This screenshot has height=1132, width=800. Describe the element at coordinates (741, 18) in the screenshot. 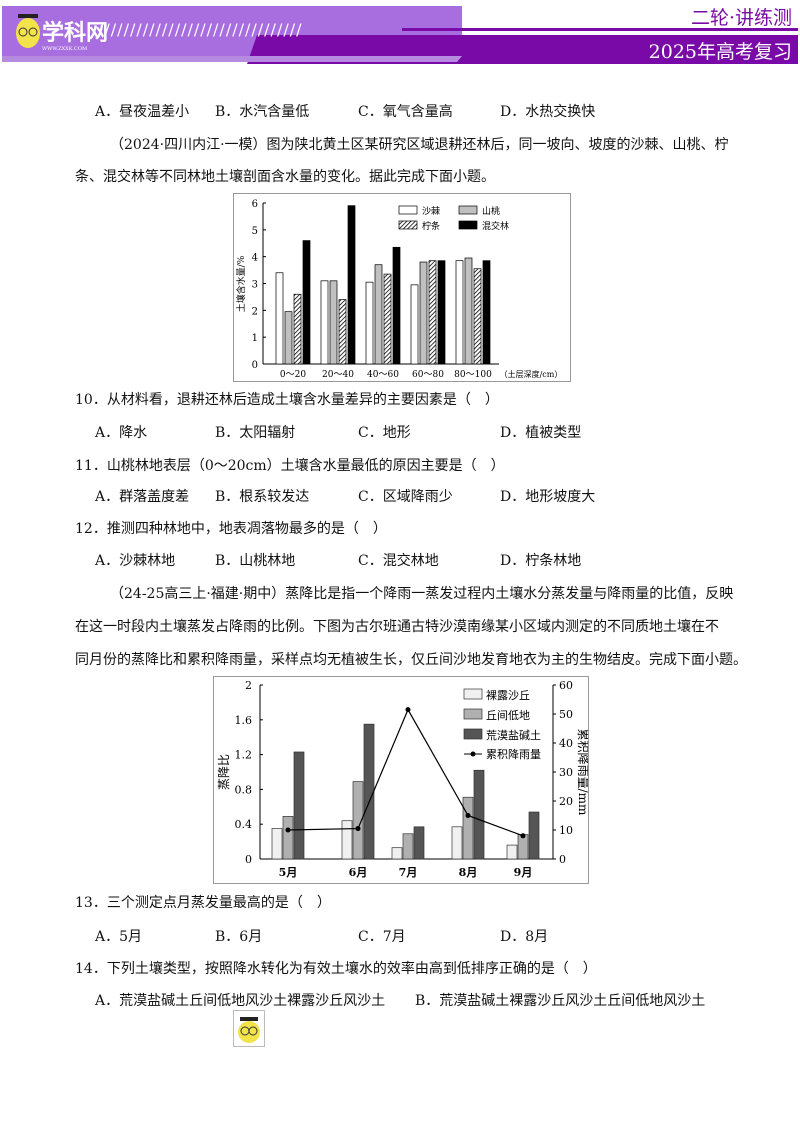

I see `header-title-top: 二轮·讲练测` at that location.